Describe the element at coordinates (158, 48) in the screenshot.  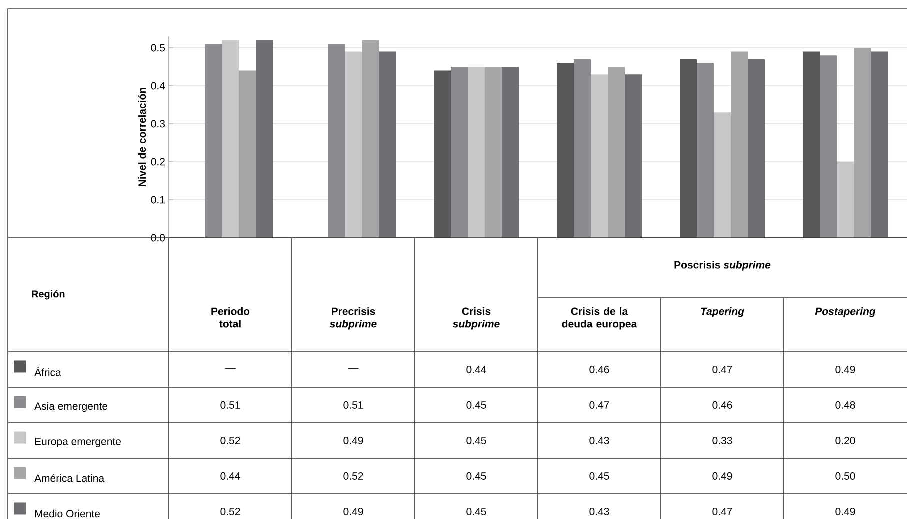
I see `y-tick-label: 0.5` at that location.